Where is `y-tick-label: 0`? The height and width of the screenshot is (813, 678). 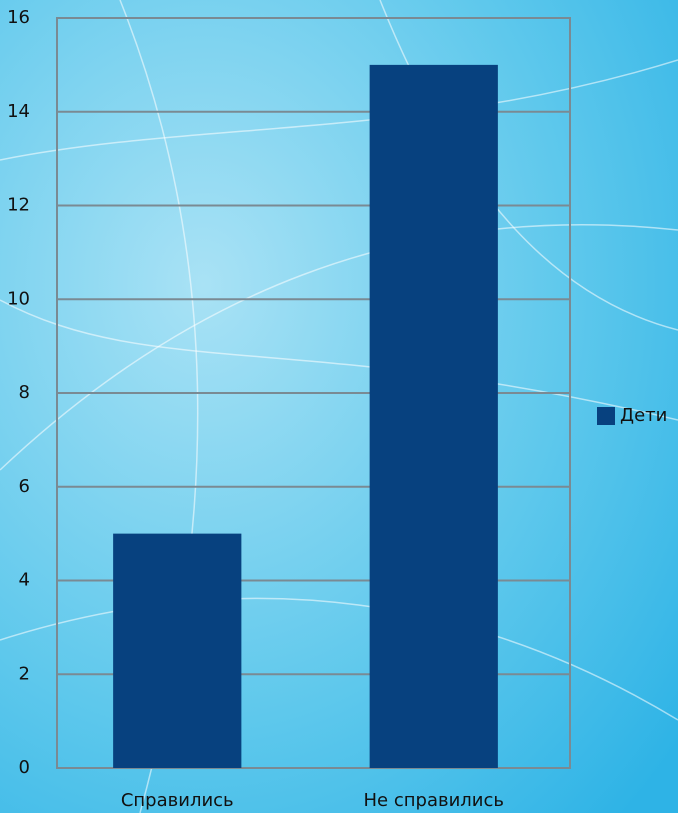 y-tick-label: 0 is located at coordinates (24, 767).